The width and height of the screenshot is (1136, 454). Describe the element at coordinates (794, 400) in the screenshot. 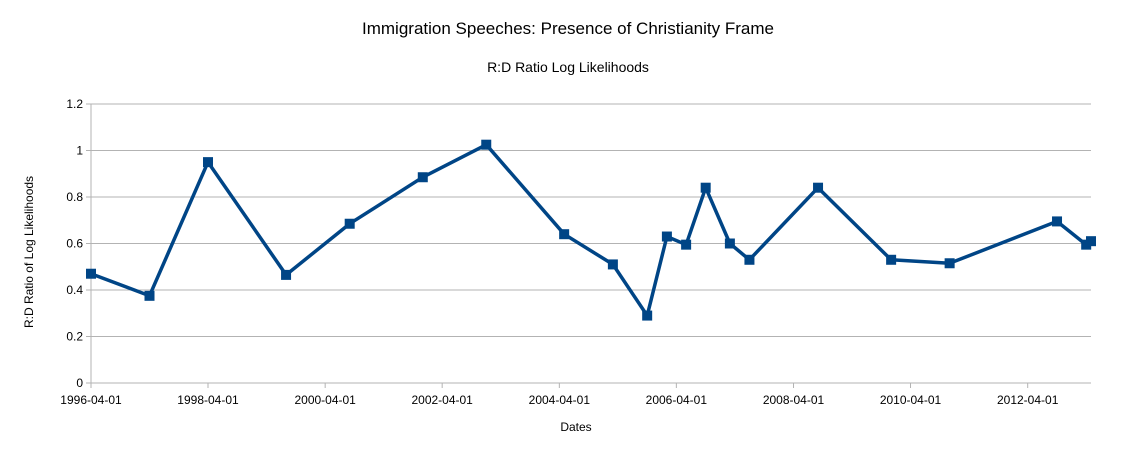

I see `x-tick-label: 2008-04-01` at that location.